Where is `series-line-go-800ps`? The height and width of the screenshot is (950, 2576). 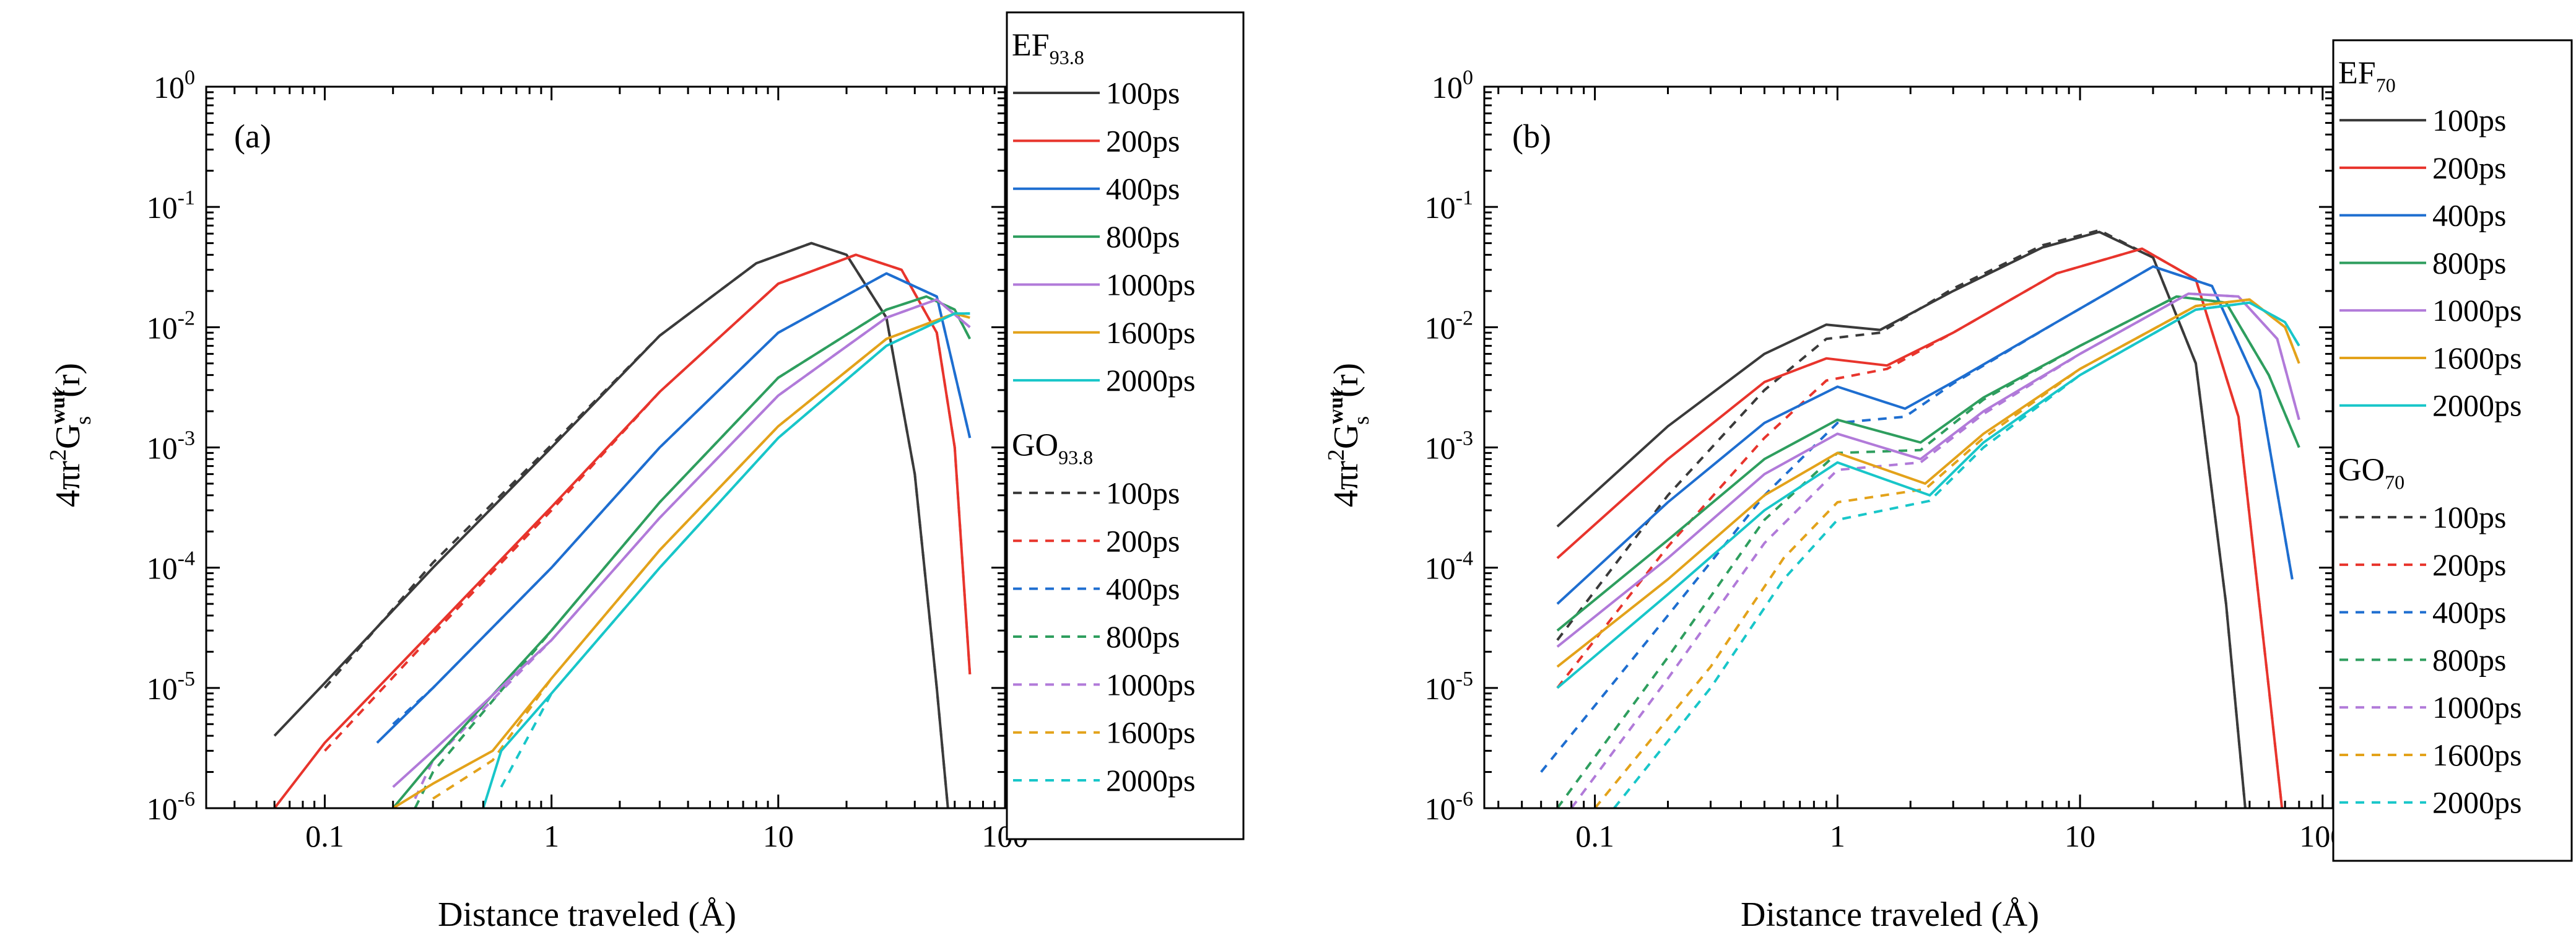
series-line-go-800ps is located at coordinates (693, 551).